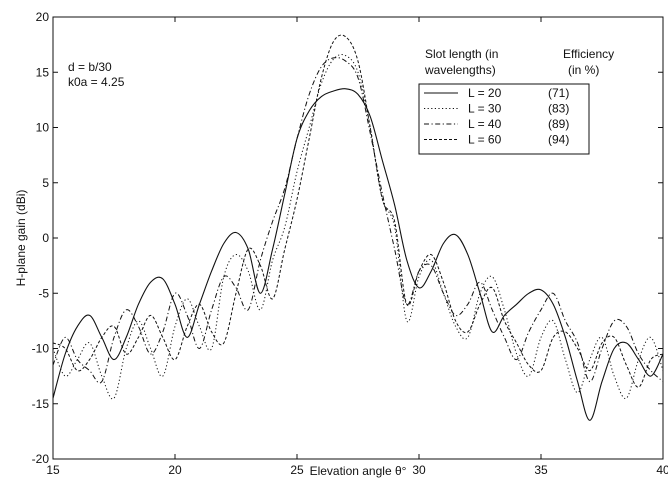 The height and width of the screenshot is (483, 668). What do you see at coordinates (21, 238) in the screenshot?
I see `y-axis-label: H-plane gain (dBi)` at bounding box center [21, 238].